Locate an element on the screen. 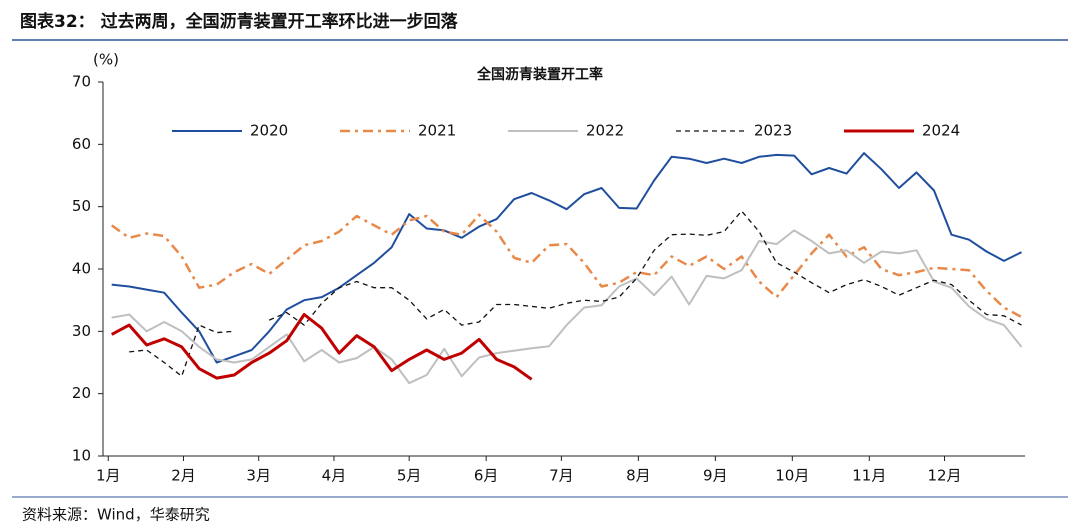 The image size is (1080, 527). x-tick-label: 2月 is located at coordinates (183, 476).